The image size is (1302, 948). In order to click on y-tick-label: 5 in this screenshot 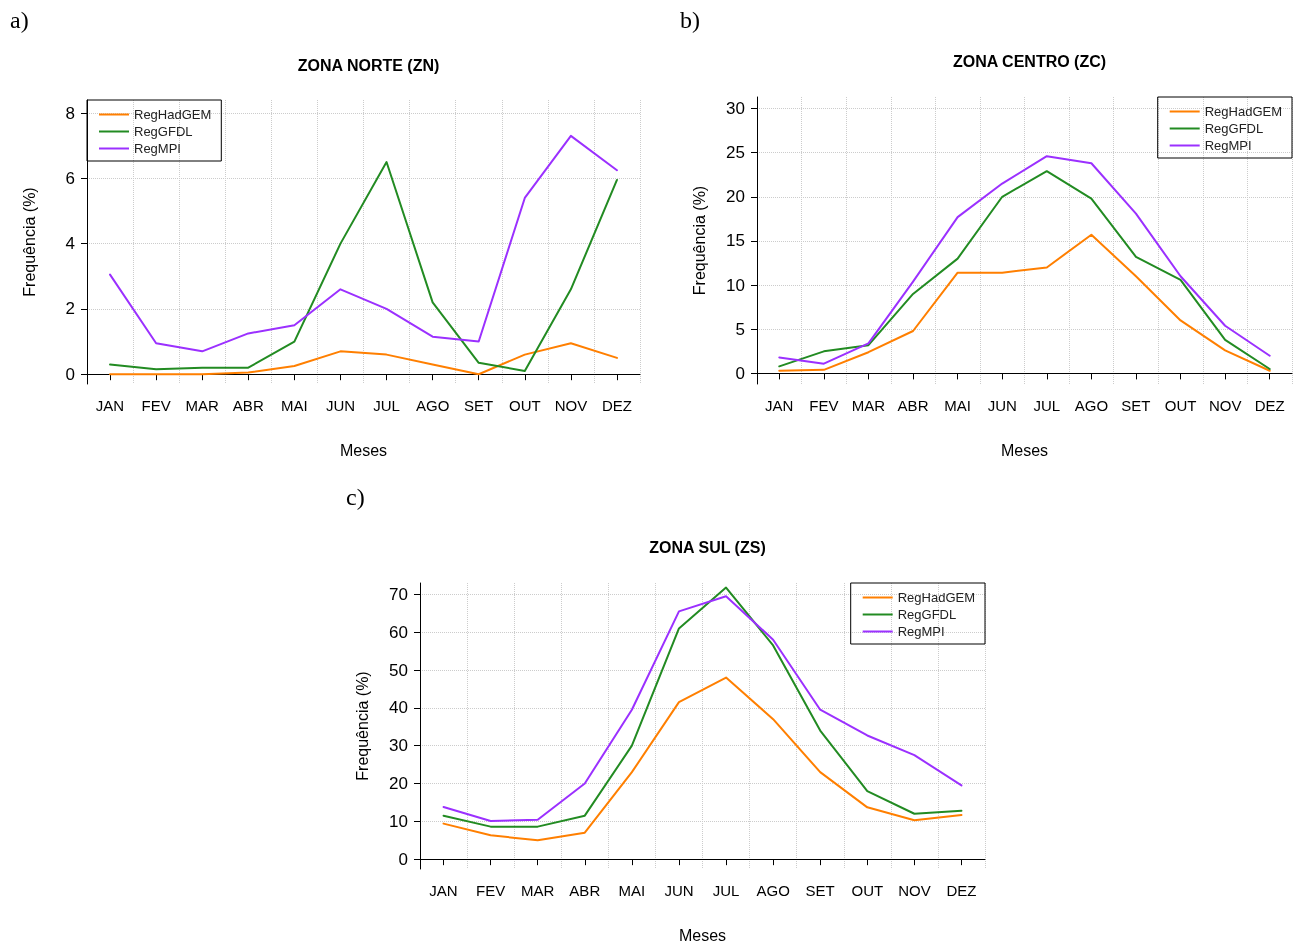, I will do `click(740, 329)`.